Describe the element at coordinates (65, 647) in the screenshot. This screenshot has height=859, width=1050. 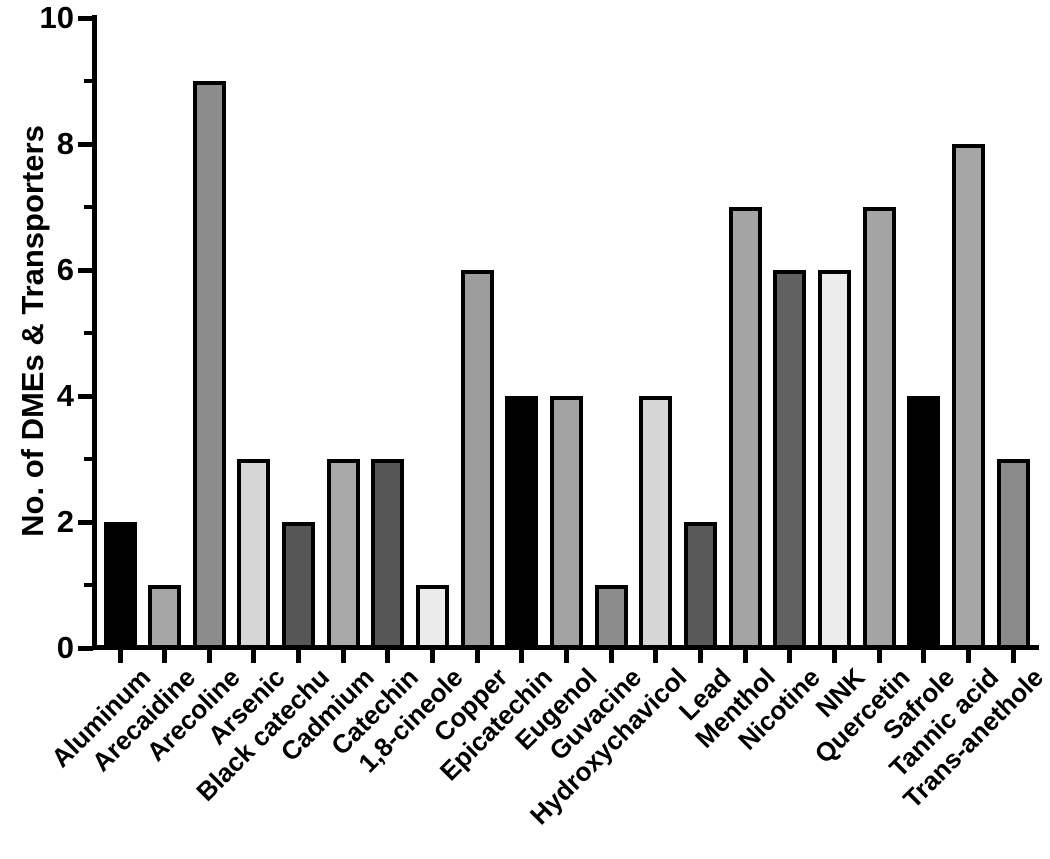
I see `y-axis-tick-label: 0` at that location.